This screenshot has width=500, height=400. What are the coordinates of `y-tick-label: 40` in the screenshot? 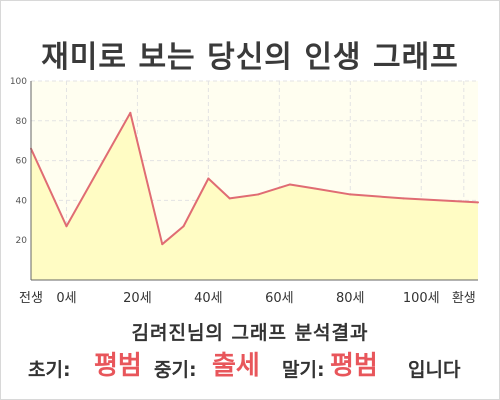 It's located at (22, 201).